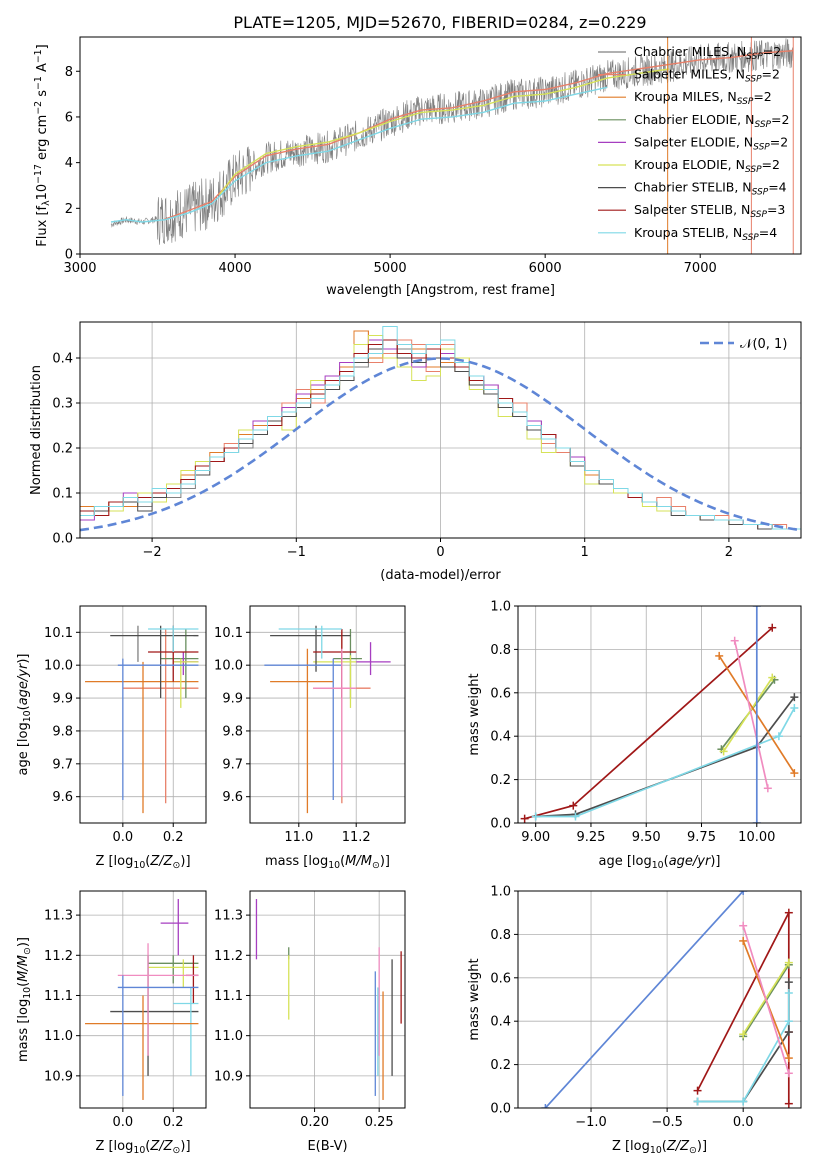 This screenshot has width=819, height=1170. I want to click on y-tick-label: 9.9, so click(62, 699).